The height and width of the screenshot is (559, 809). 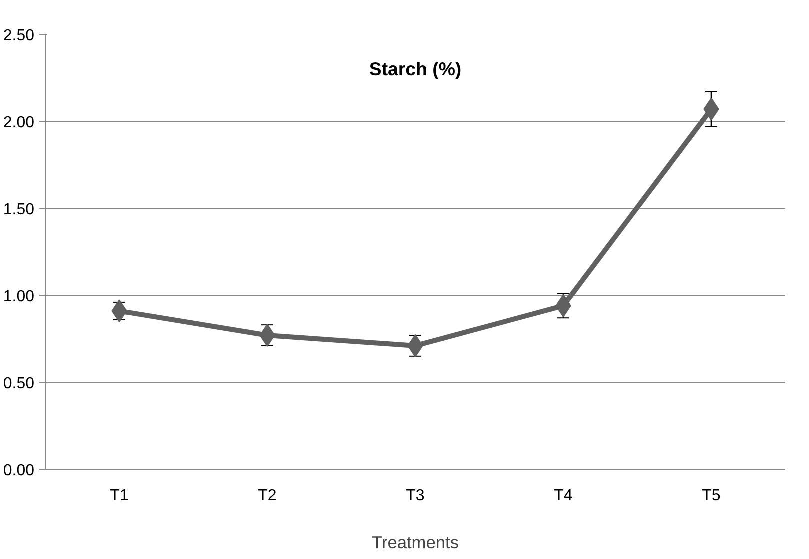 What do you see at coordinates (415, 69) in the screenshot?
I see `text: Starch (%)` at bounding box center [415, 69].